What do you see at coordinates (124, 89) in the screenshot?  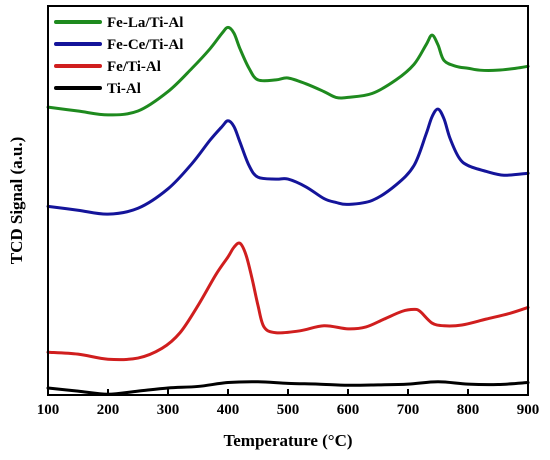 I see `legend-label-3: Ti-Al` at bounding box center [124, 89].